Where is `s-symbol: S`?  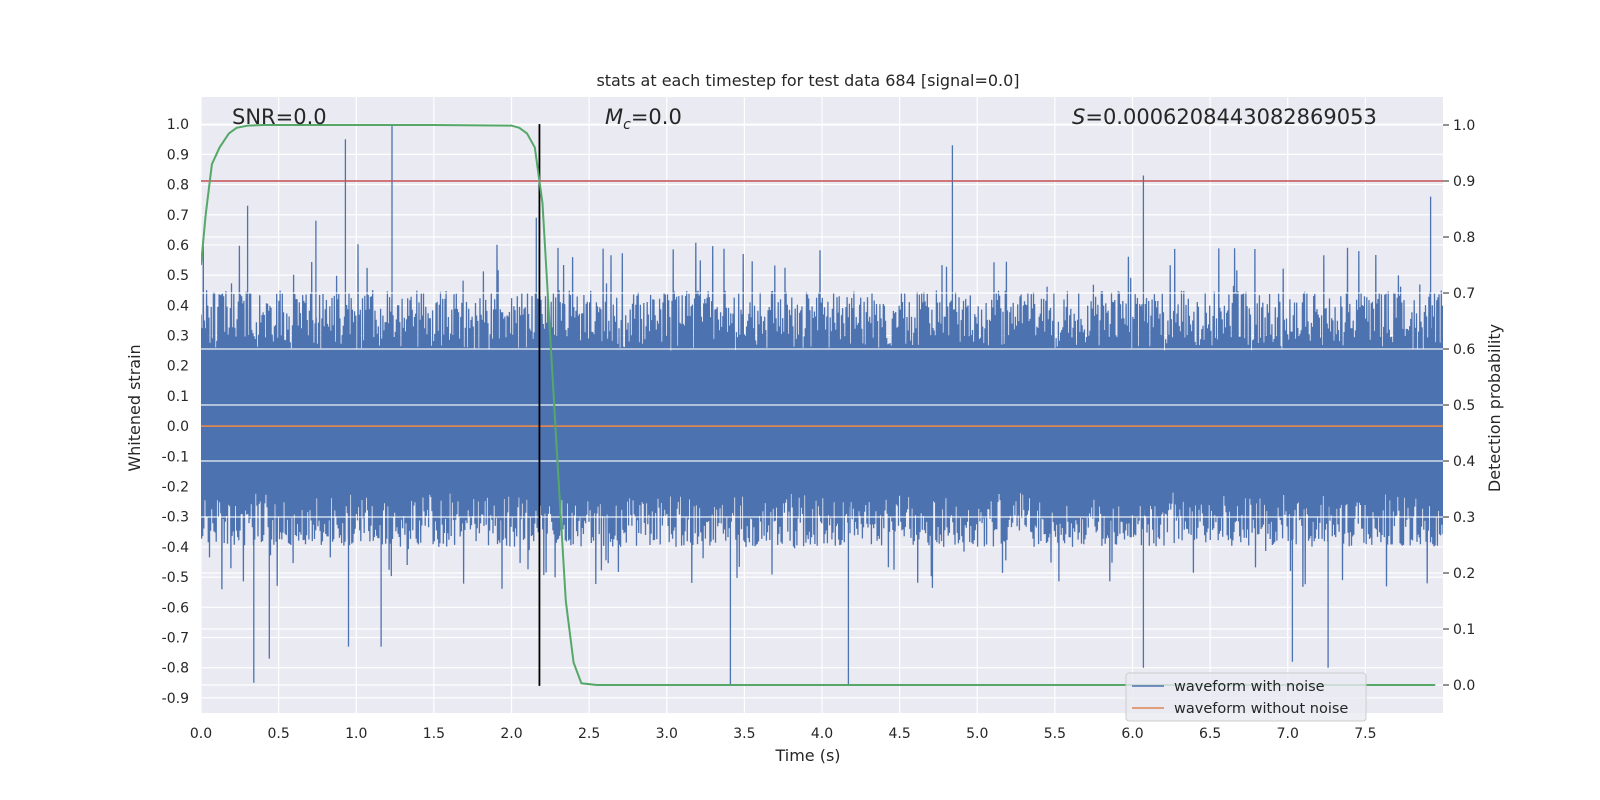
s-symbol: S is located at coordinates (1078, 117).